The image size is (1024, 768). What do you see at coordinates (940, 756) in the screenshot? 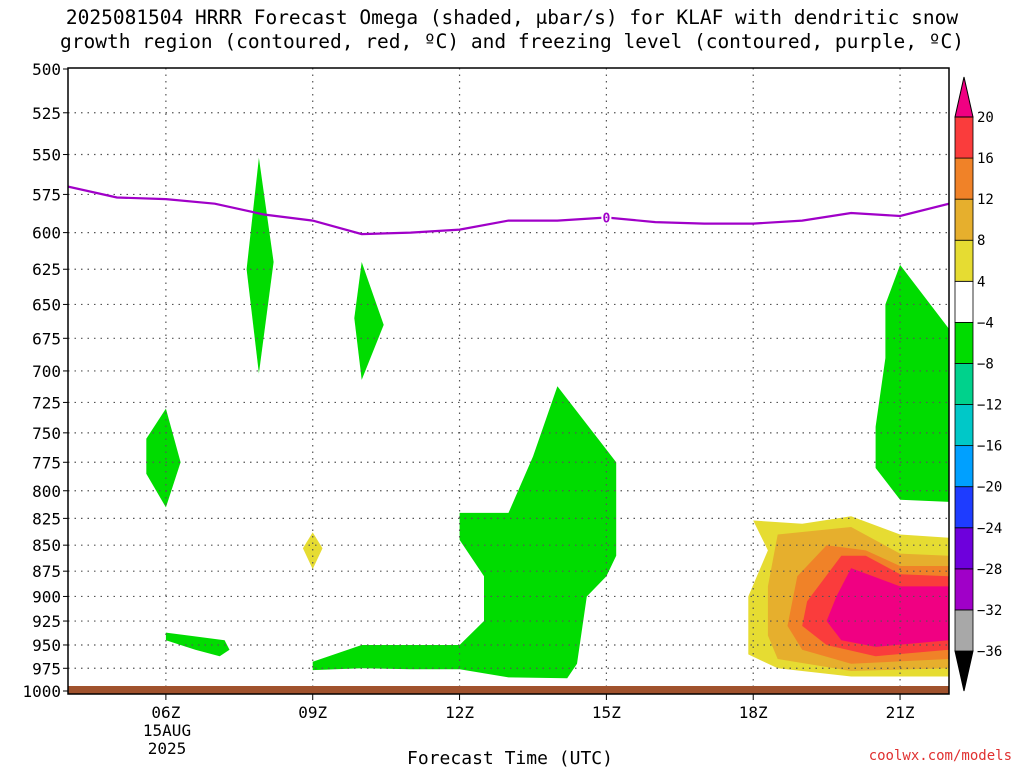
I see `site-credit: coolwx.com/models` at bounding box center [940, 756].